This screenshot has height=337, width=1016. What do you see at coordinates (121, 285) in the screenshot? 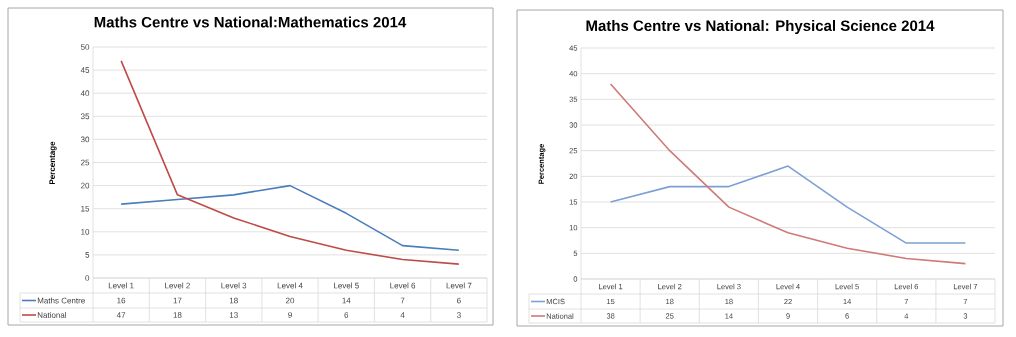
I see `x-tick-label: Level 1` at bounding box center [121, 285].